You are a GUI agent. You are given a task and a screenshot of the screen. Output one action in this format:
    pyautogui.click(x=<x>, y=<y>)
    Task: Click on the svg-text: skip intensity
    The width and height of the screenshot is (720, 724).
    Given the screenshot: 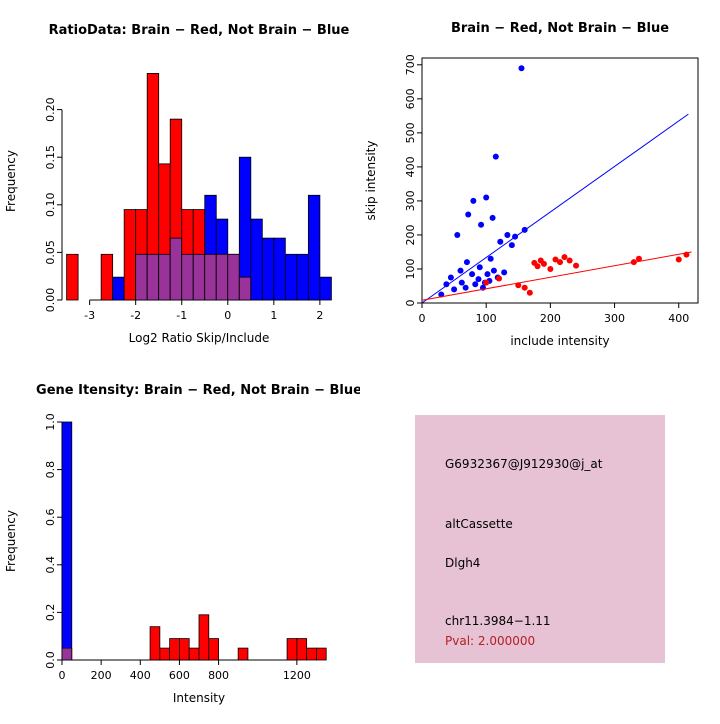 What is the action you would take?
    pyautogui.click(x=371, y=181)
    